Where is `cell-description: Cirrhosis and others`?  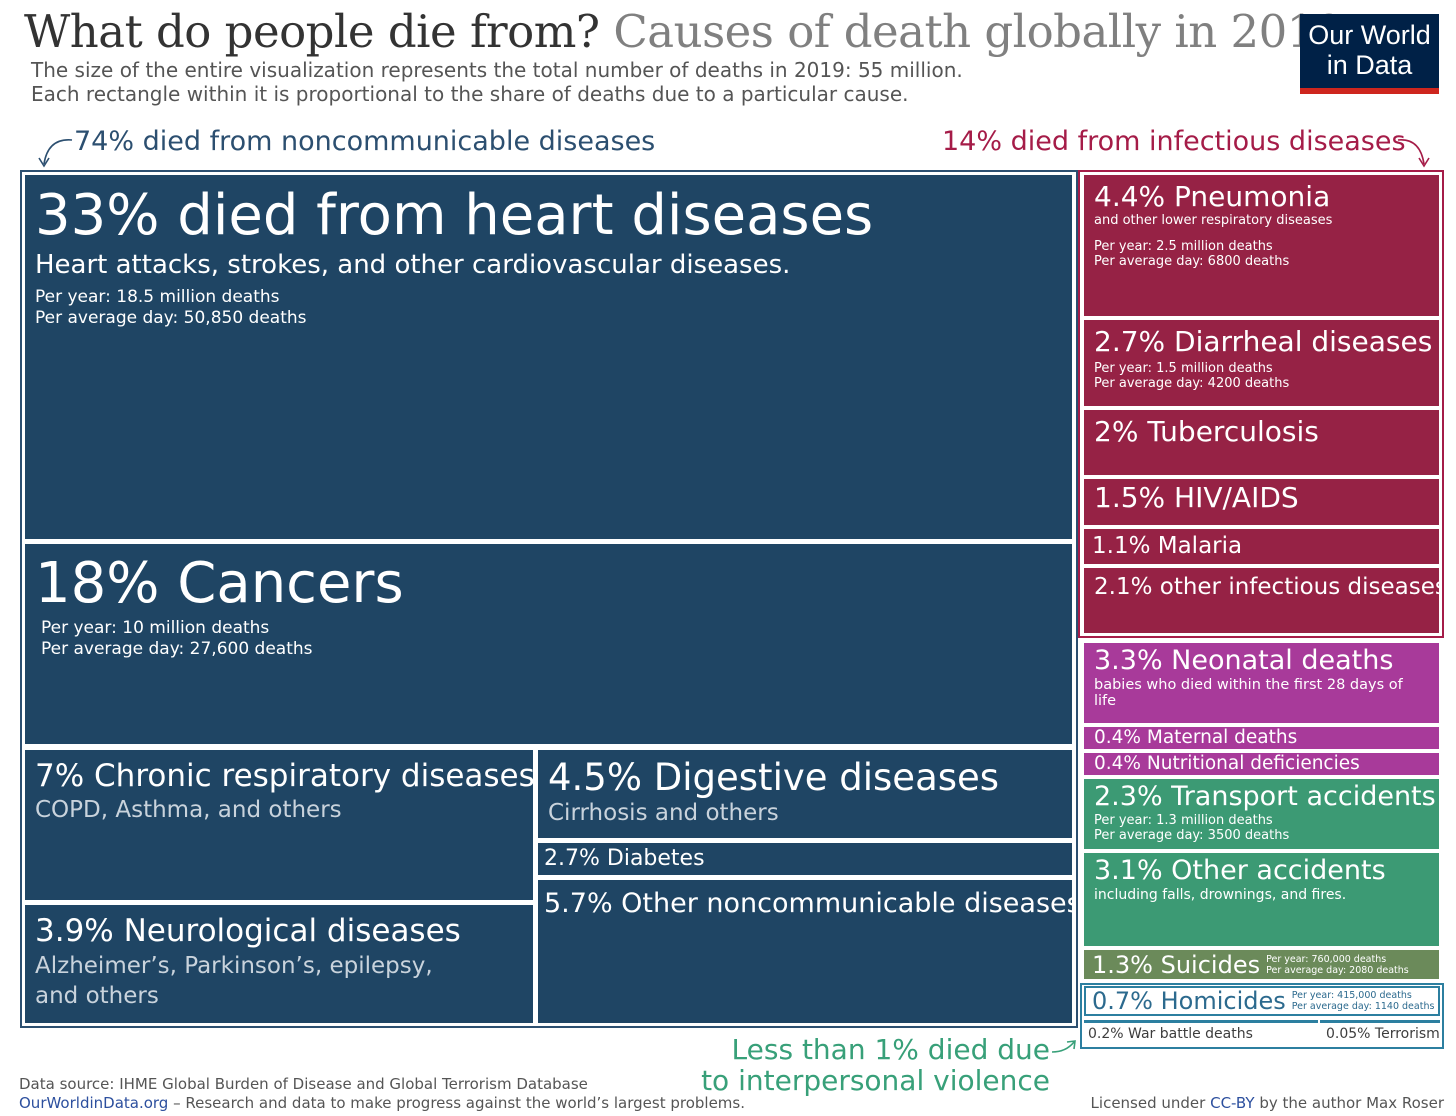 cell-description: Cirrhosis and others is located at coordinates (663, 813).